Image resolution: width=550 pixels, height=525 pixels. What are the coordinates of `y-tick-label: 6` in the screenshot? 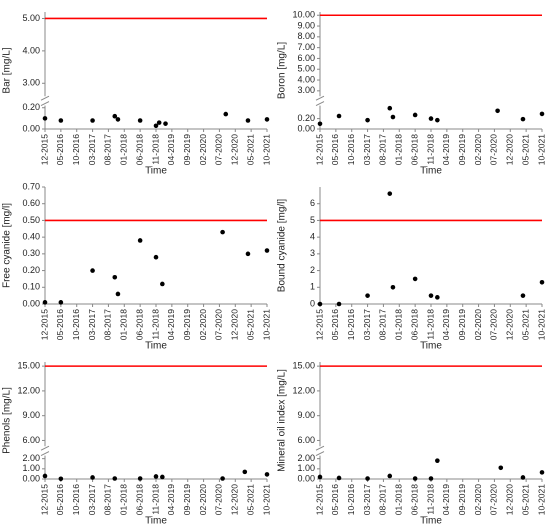 It's located at (312, 203).